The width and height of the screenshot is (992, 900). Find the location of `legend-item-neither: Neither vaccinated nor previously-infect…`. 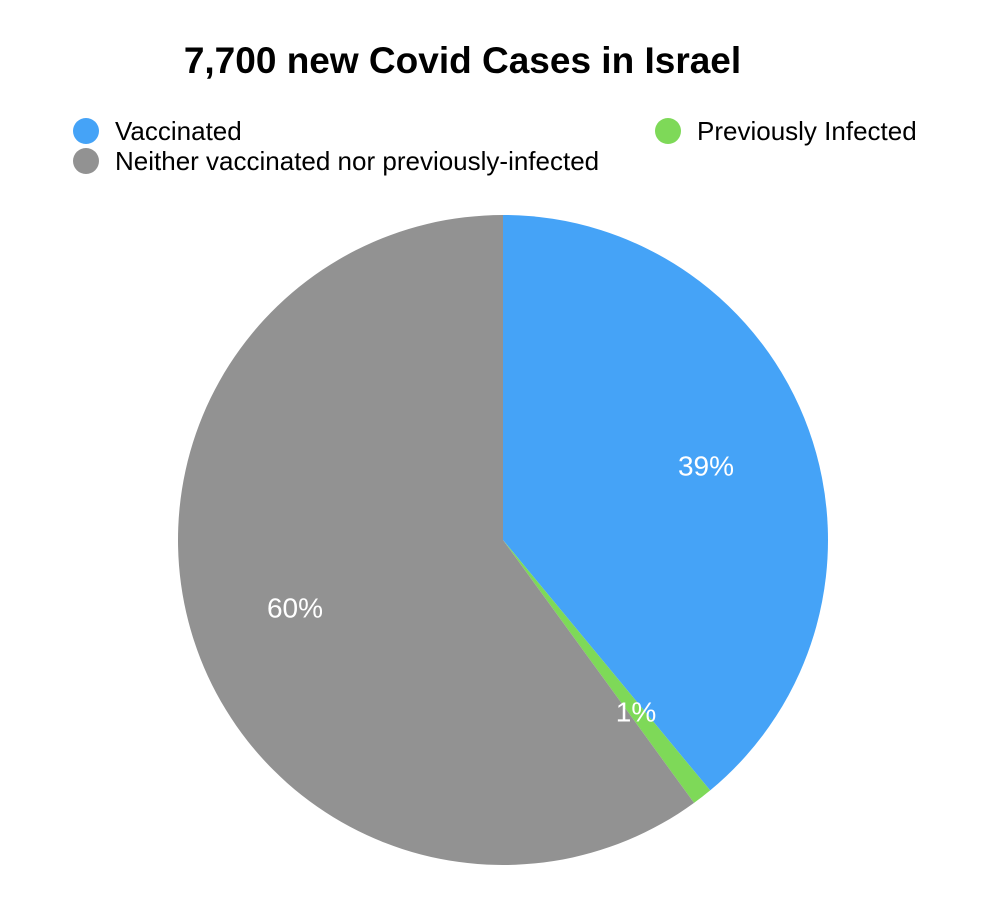

legend-item-neither: Neither vaccinated nor previously-infect… is located at coordinates (336, 161).